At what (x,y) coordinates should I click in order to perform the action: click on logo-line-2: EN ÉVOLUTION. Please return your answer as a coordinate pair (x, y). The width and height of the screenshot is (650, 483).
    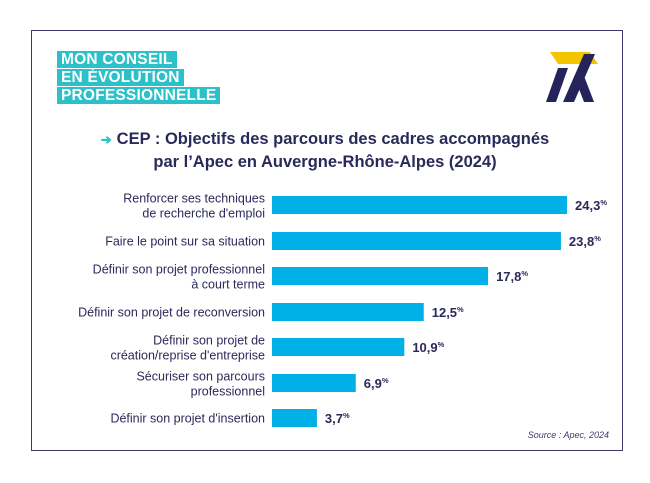
    Looking at the image, I should click on (120, 77).